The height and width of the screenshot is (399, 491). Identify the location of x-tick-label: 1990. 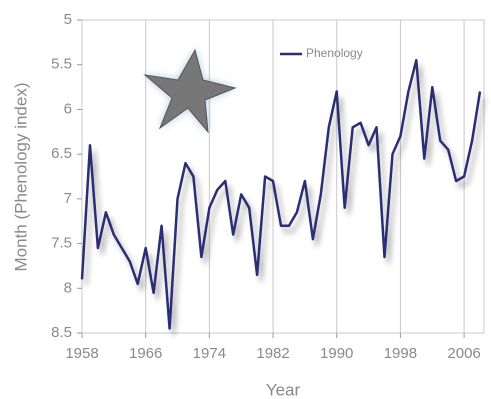
(336, 353).